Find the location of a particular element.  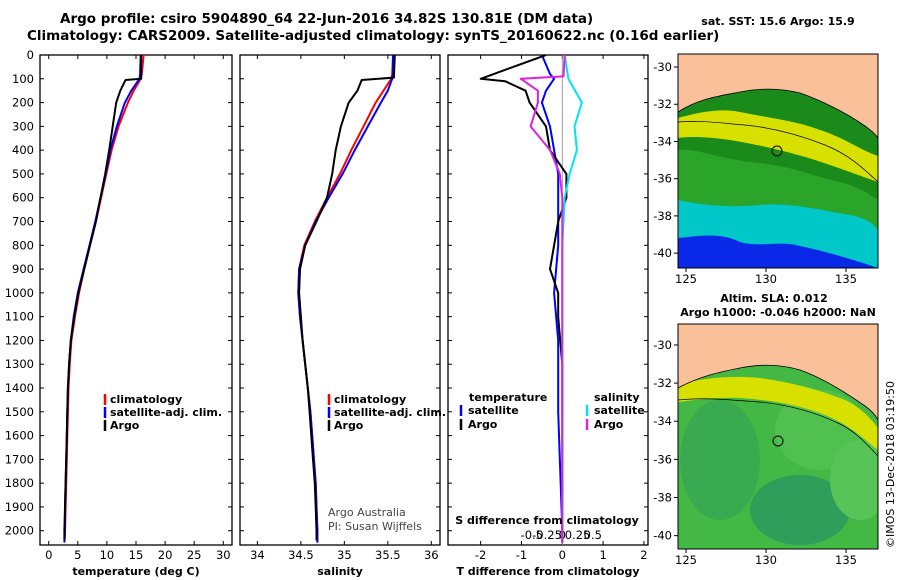

map-top-title: sat. SST: 15.6 Argo: 15.9 is located at coordinates (777, 21).